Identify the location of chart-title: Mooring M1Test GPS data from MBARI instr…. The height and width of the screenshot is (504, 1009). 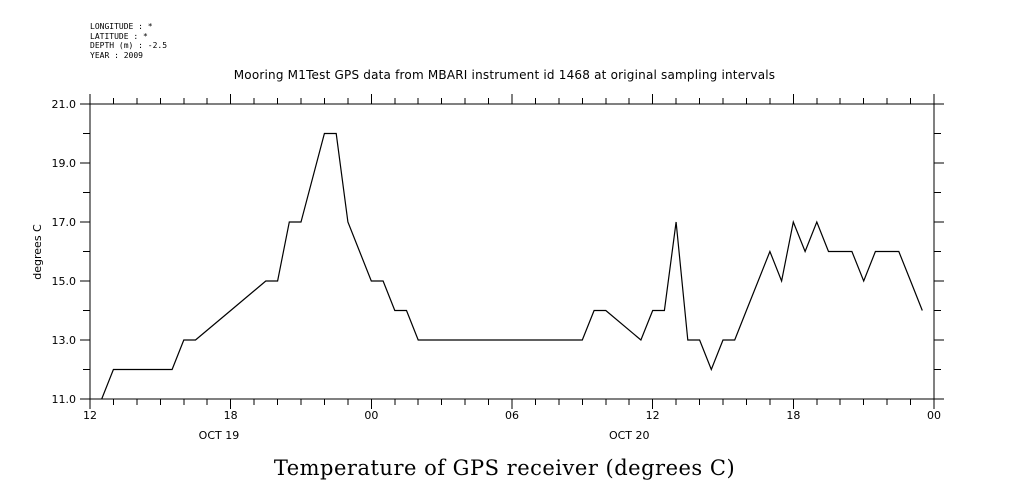
(504, 75).